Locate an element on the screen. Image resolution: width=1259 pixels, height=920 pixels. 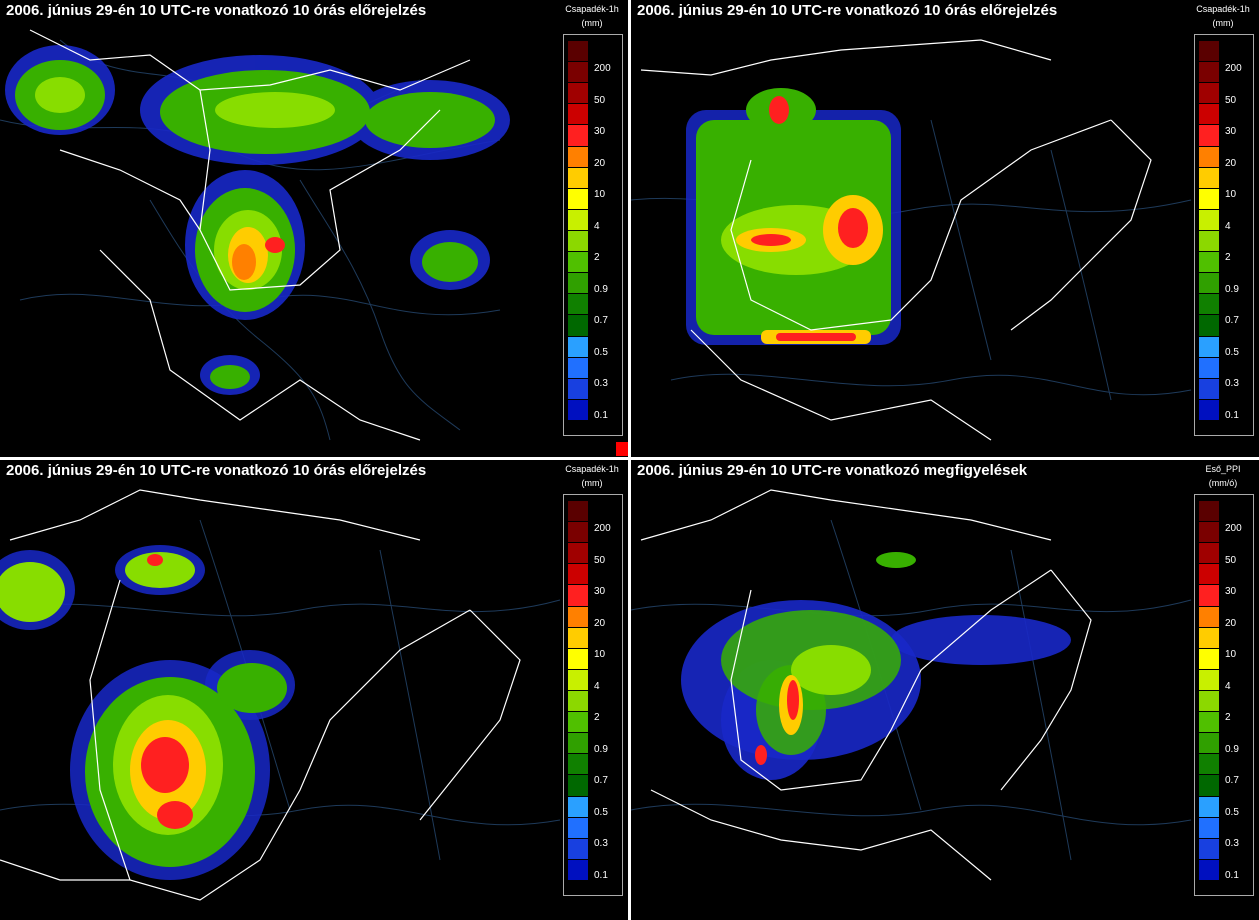
vertical-divider is located at coordinates (629, 460).